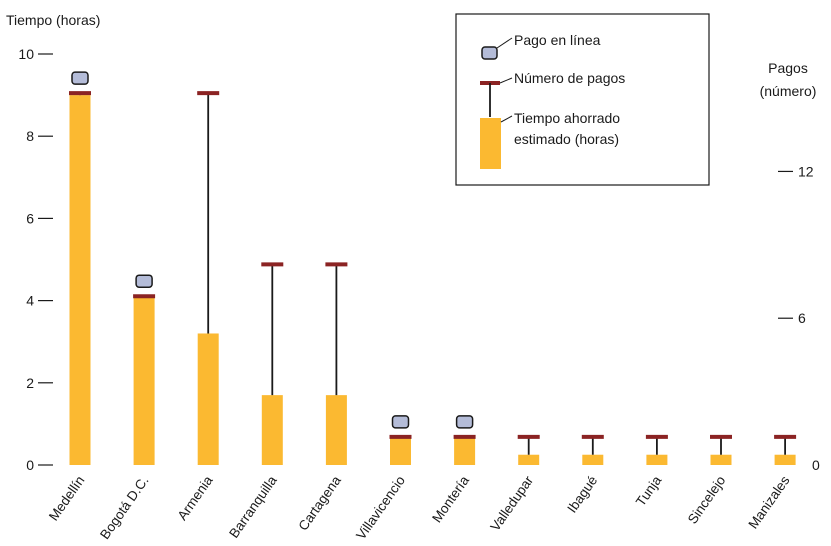 The width and height of the screenshot is (831, 546). Describe the element at coordinates (489, 53) in the screenshot. I see `legend-online-payment-icon` at that location.